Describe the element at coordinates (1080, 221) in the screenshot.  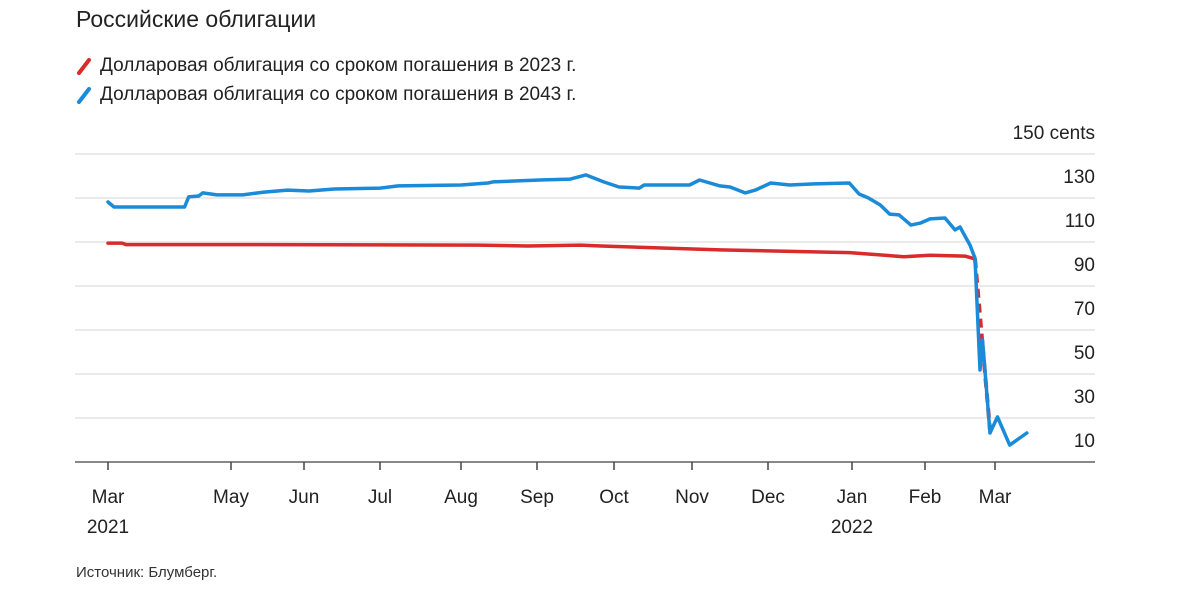
I see `y-tick-label: 110` at that location.